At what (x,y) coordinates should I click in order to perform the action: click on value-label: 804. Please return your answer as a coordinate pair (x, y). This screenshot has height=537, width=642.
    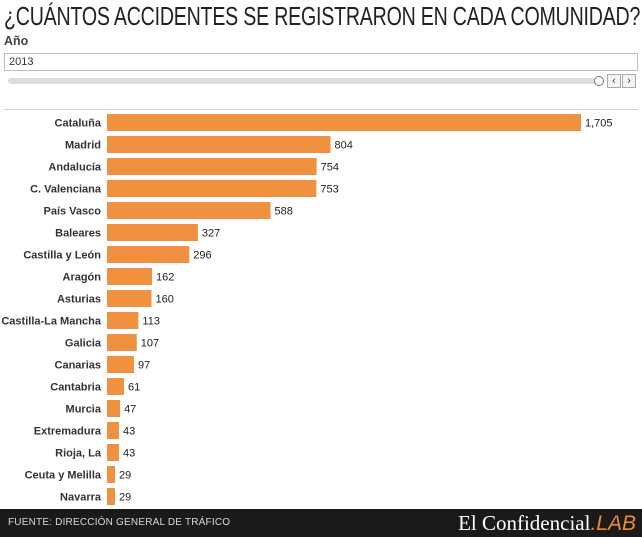
    Looking at the image, I should click on (344, 146).